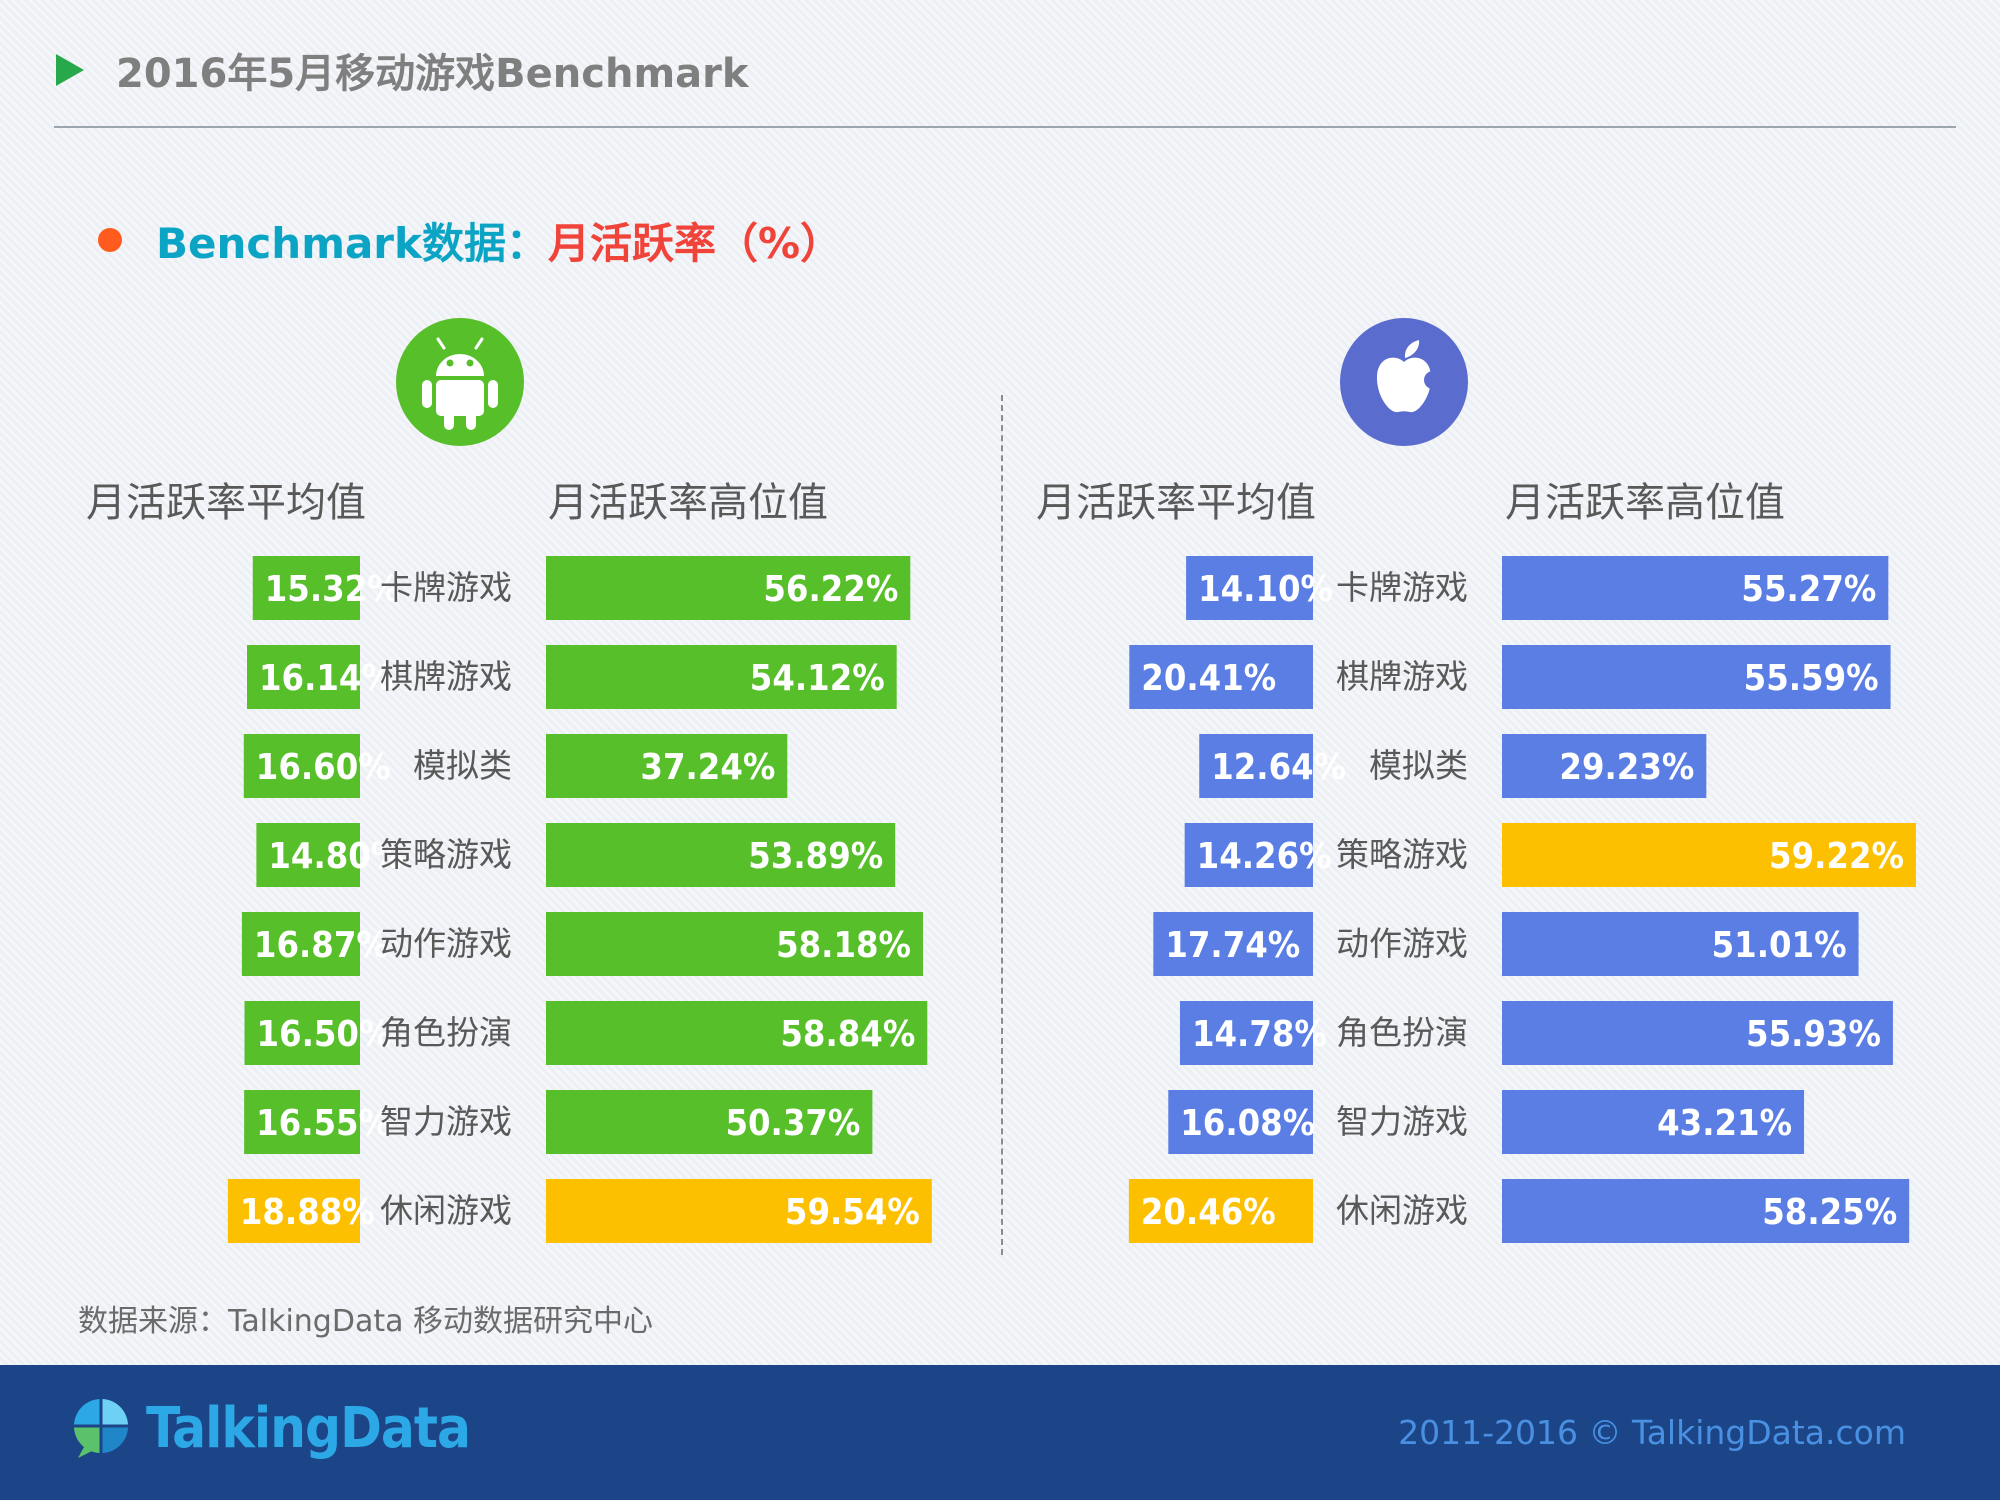 Image resolution: width=2000 pixels, height=1500 pixels. What do you see at coordinates (1724, 1123) in the screenshot?
I see `ios-high-value: 43.21%` at bounding box center [1724, 1123].